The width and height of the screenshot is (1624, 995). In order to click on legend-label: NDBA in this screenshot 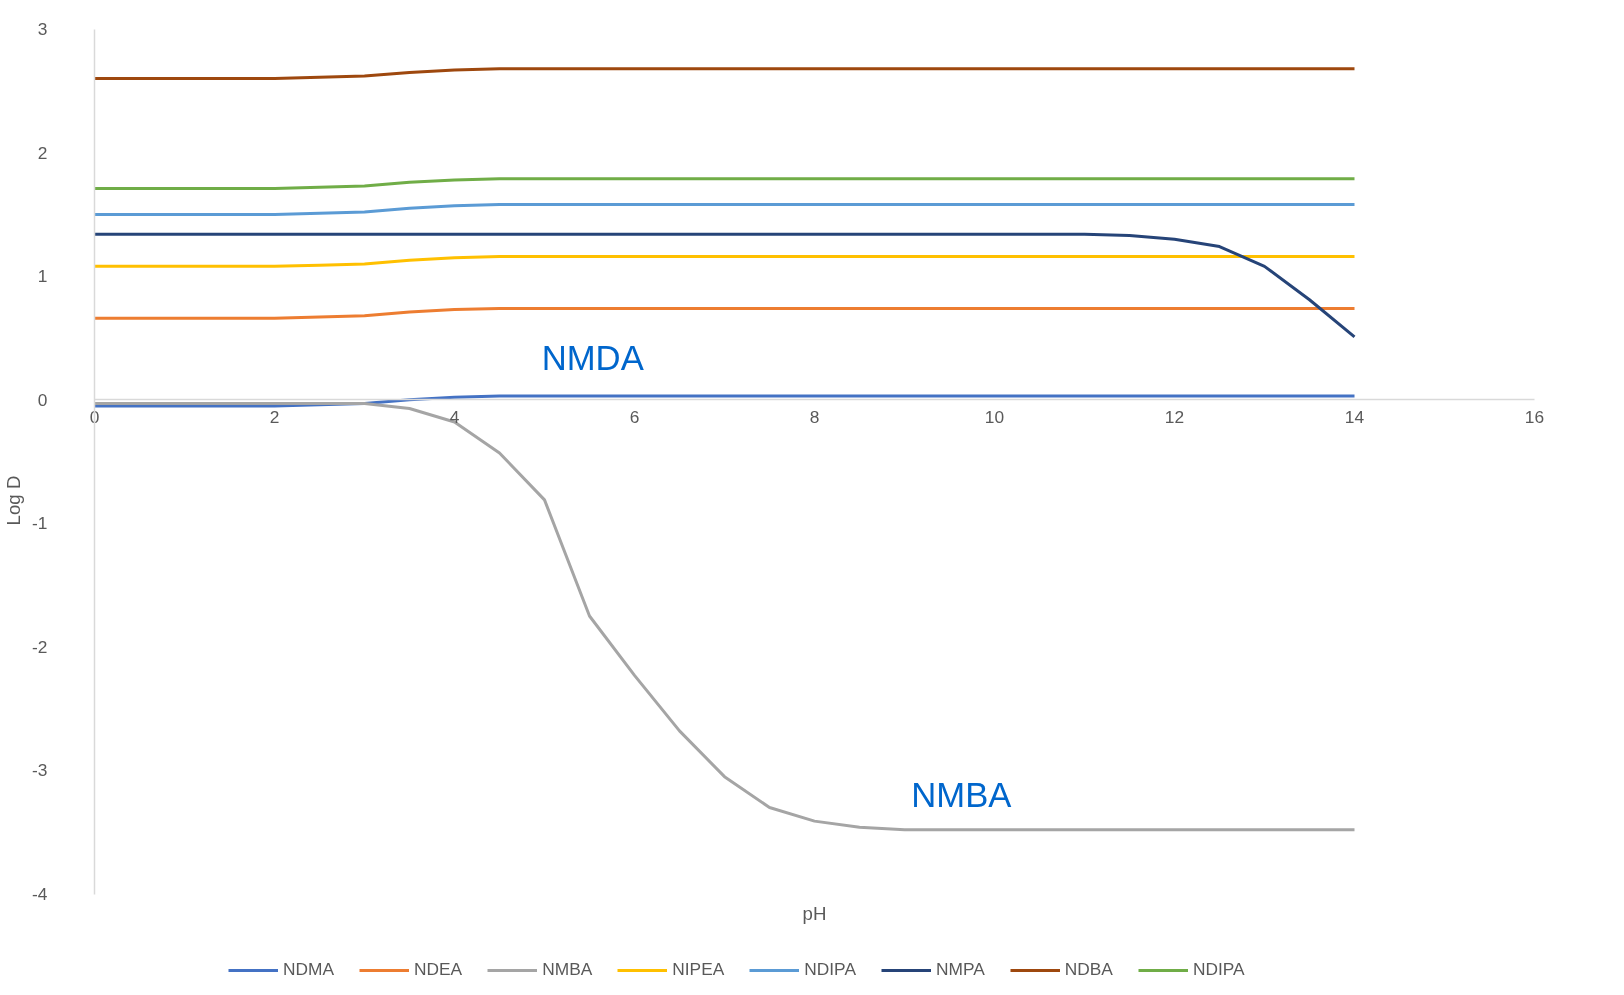, I will do `click(1088, 969)`.